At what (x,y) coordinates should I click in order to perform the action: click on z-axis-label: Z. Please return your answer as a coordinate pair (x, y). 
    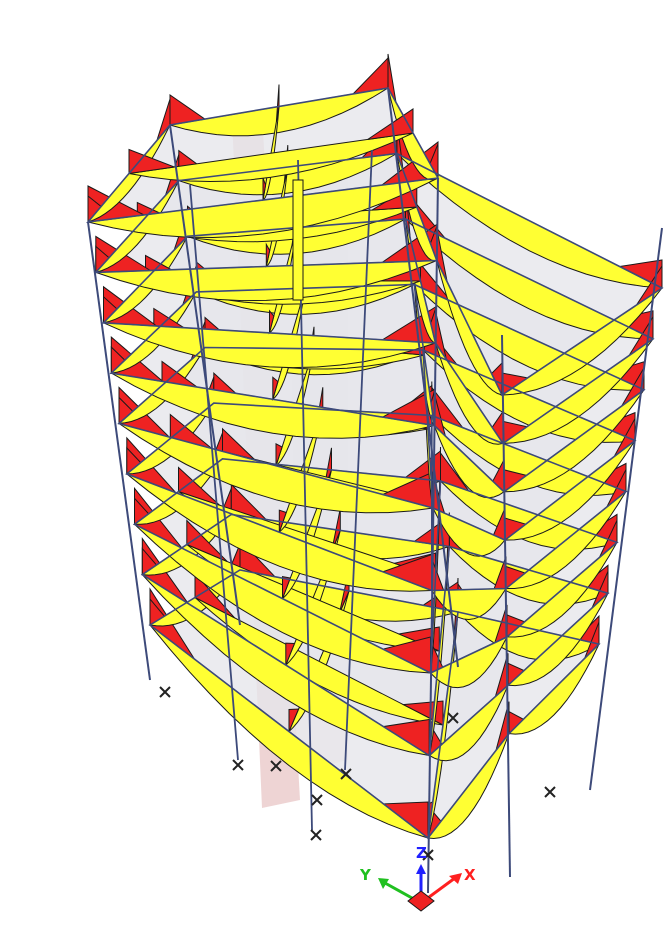
    Looking at the image, I should click on (421, 853).